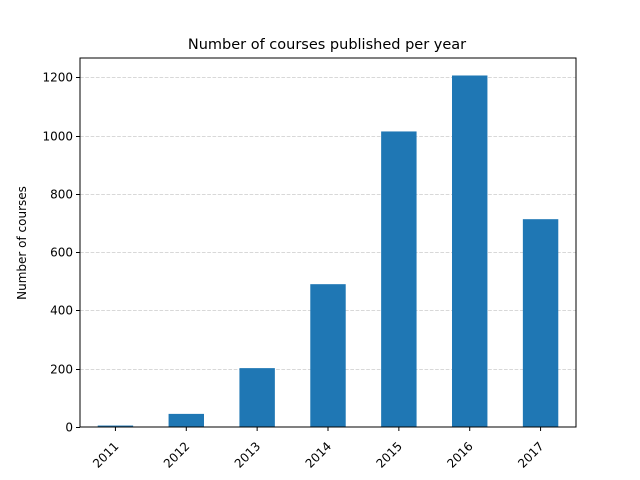 The image size is (640, 480). What do you see at coordinates (61, 195) in the screenshot?
I see `y-tick-label: 800` at bounding box center [61, 195].